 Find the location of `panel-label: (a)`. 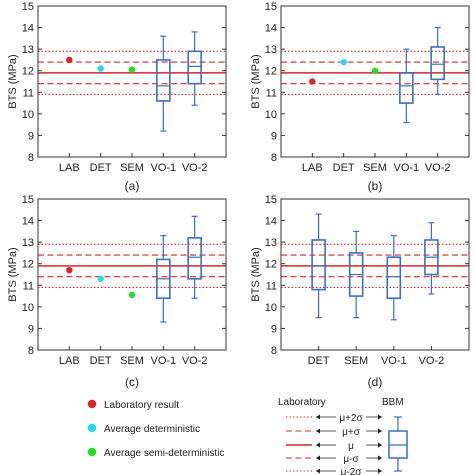

panel-label: (a) is located at coordinates (132, 186).